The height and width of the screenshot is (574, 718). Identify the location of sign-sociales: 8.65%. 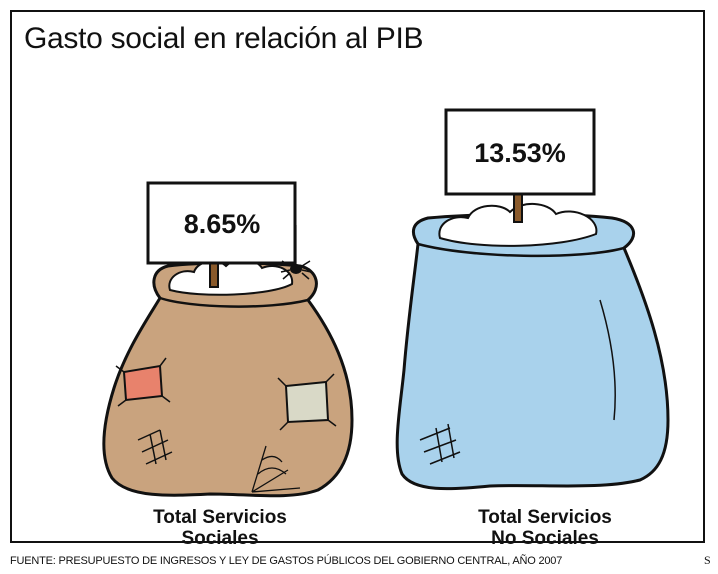
(221, 234).